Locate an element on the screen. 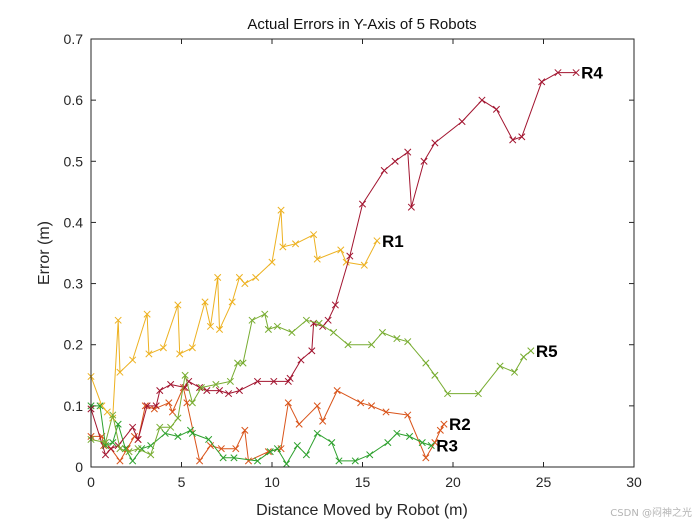 This screenshot has width=700, height=525. x-axis-label: Distance Moved by Robot (m) is located at coordinates (362, 510).